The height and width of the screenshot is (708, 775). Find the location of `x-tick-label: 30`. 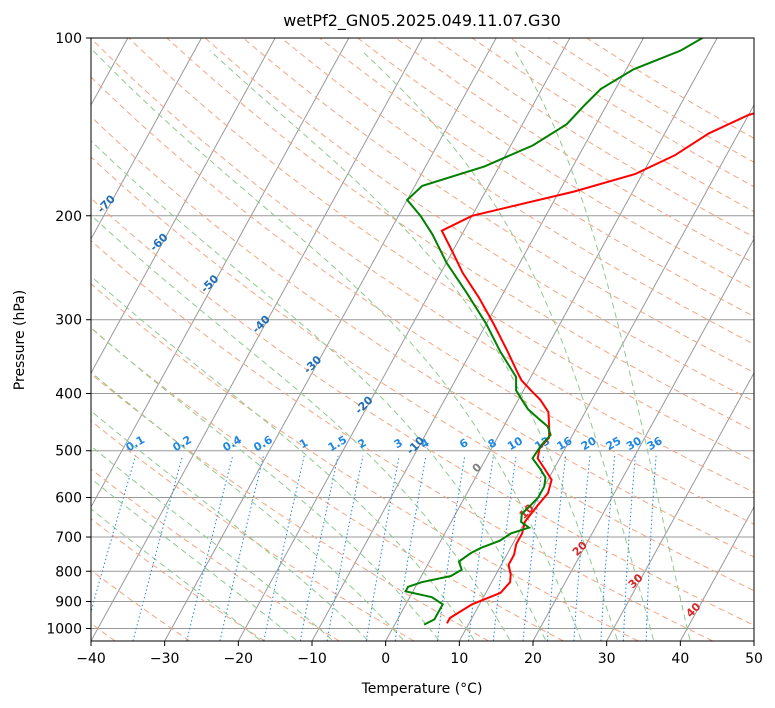

x-tick-label: 30 is located at coordinates (607, 659).